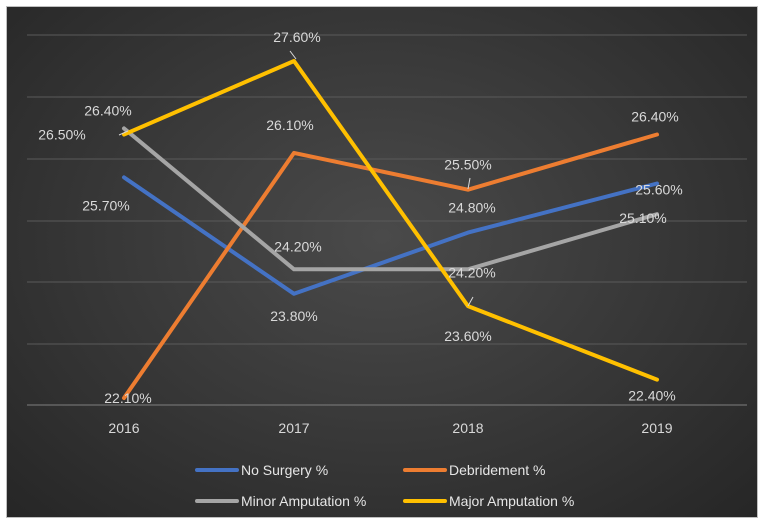 Image resolution: width=766 pixels, height=524 pixels. Describe the element at coordinates (642, 218) in the screenshot. I see `data-label: 25.10%` at that location.